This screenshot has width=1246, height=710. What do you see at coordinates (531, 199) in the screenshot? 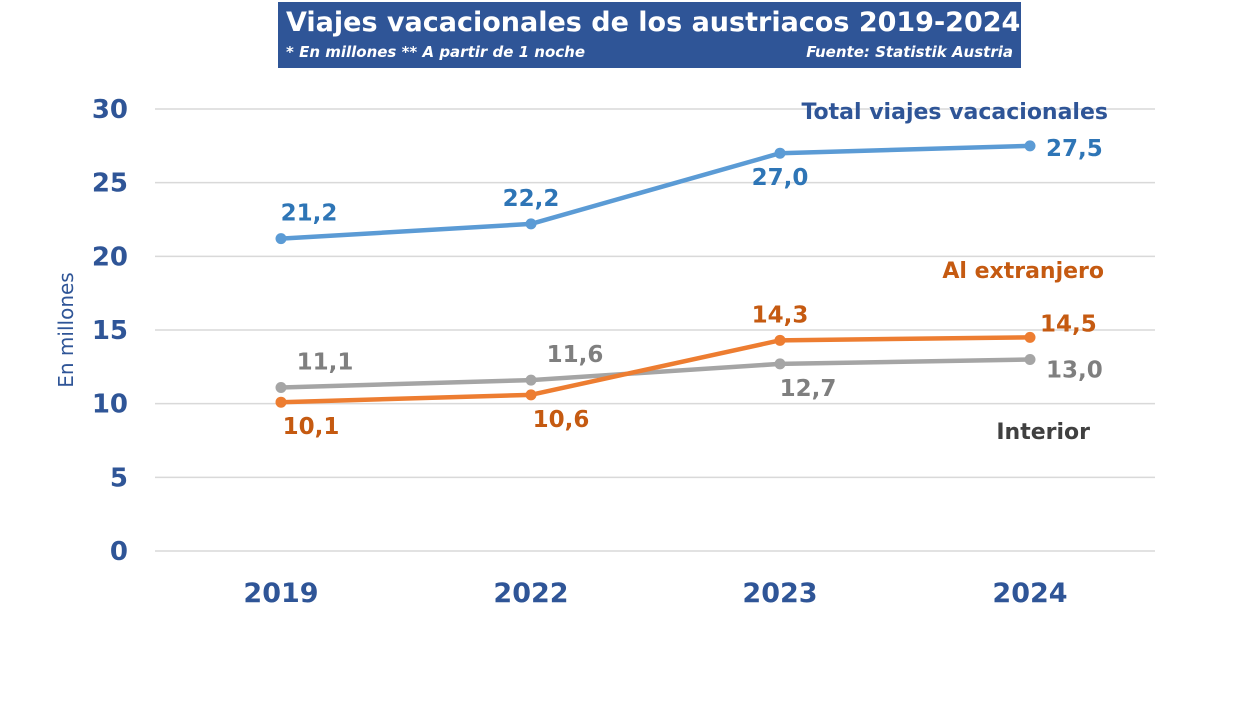
I see `data-label: 22,2` at bounding box center [531, 199].